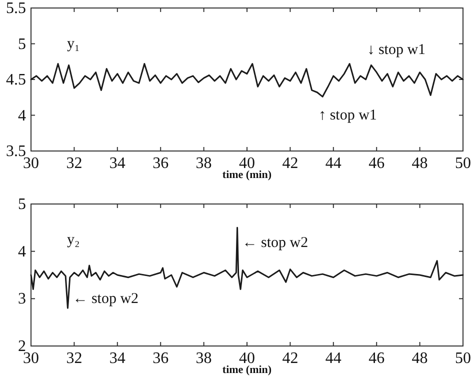  I want to click on line-series, so click(247, 80).